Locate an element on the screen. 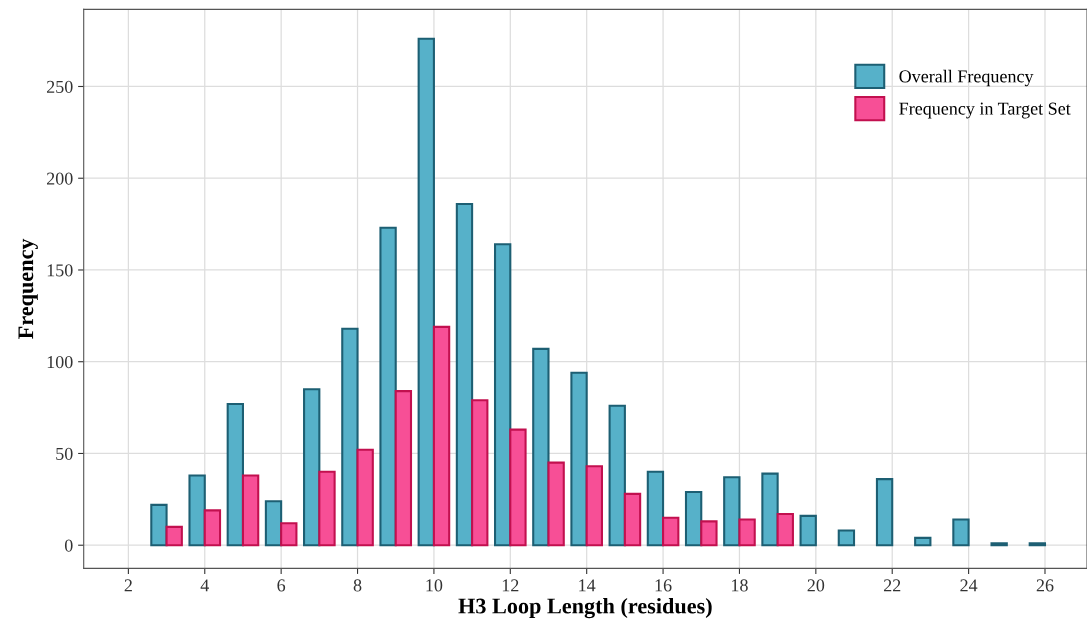 The height and width of the screenshot is (628, 1087). y-axis-title: Frequency is located at coordinates (28, 288).